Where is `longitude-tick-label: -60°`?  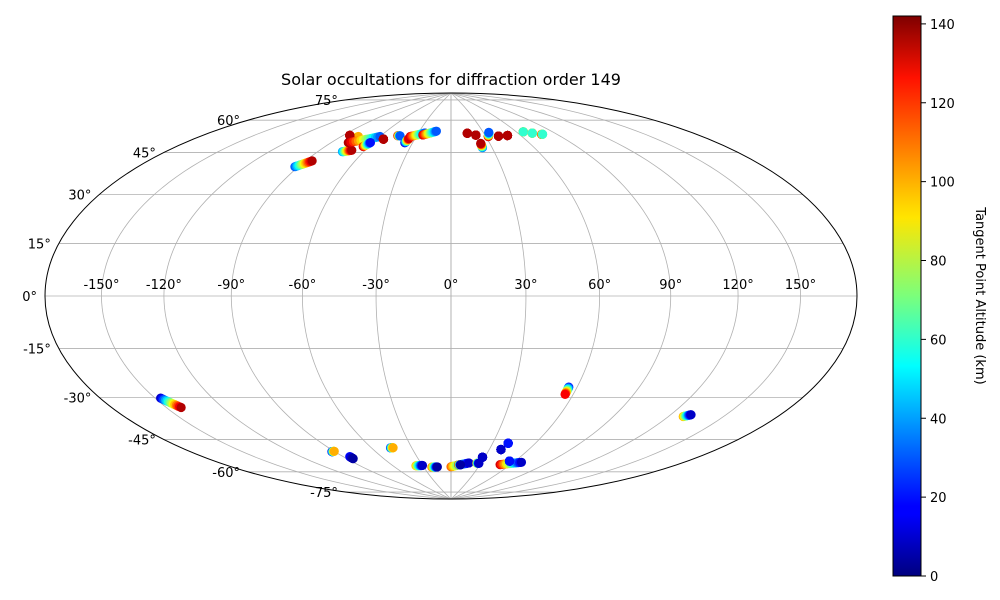
longitude-tick-label: -60° is located at coordinates (303, 285).